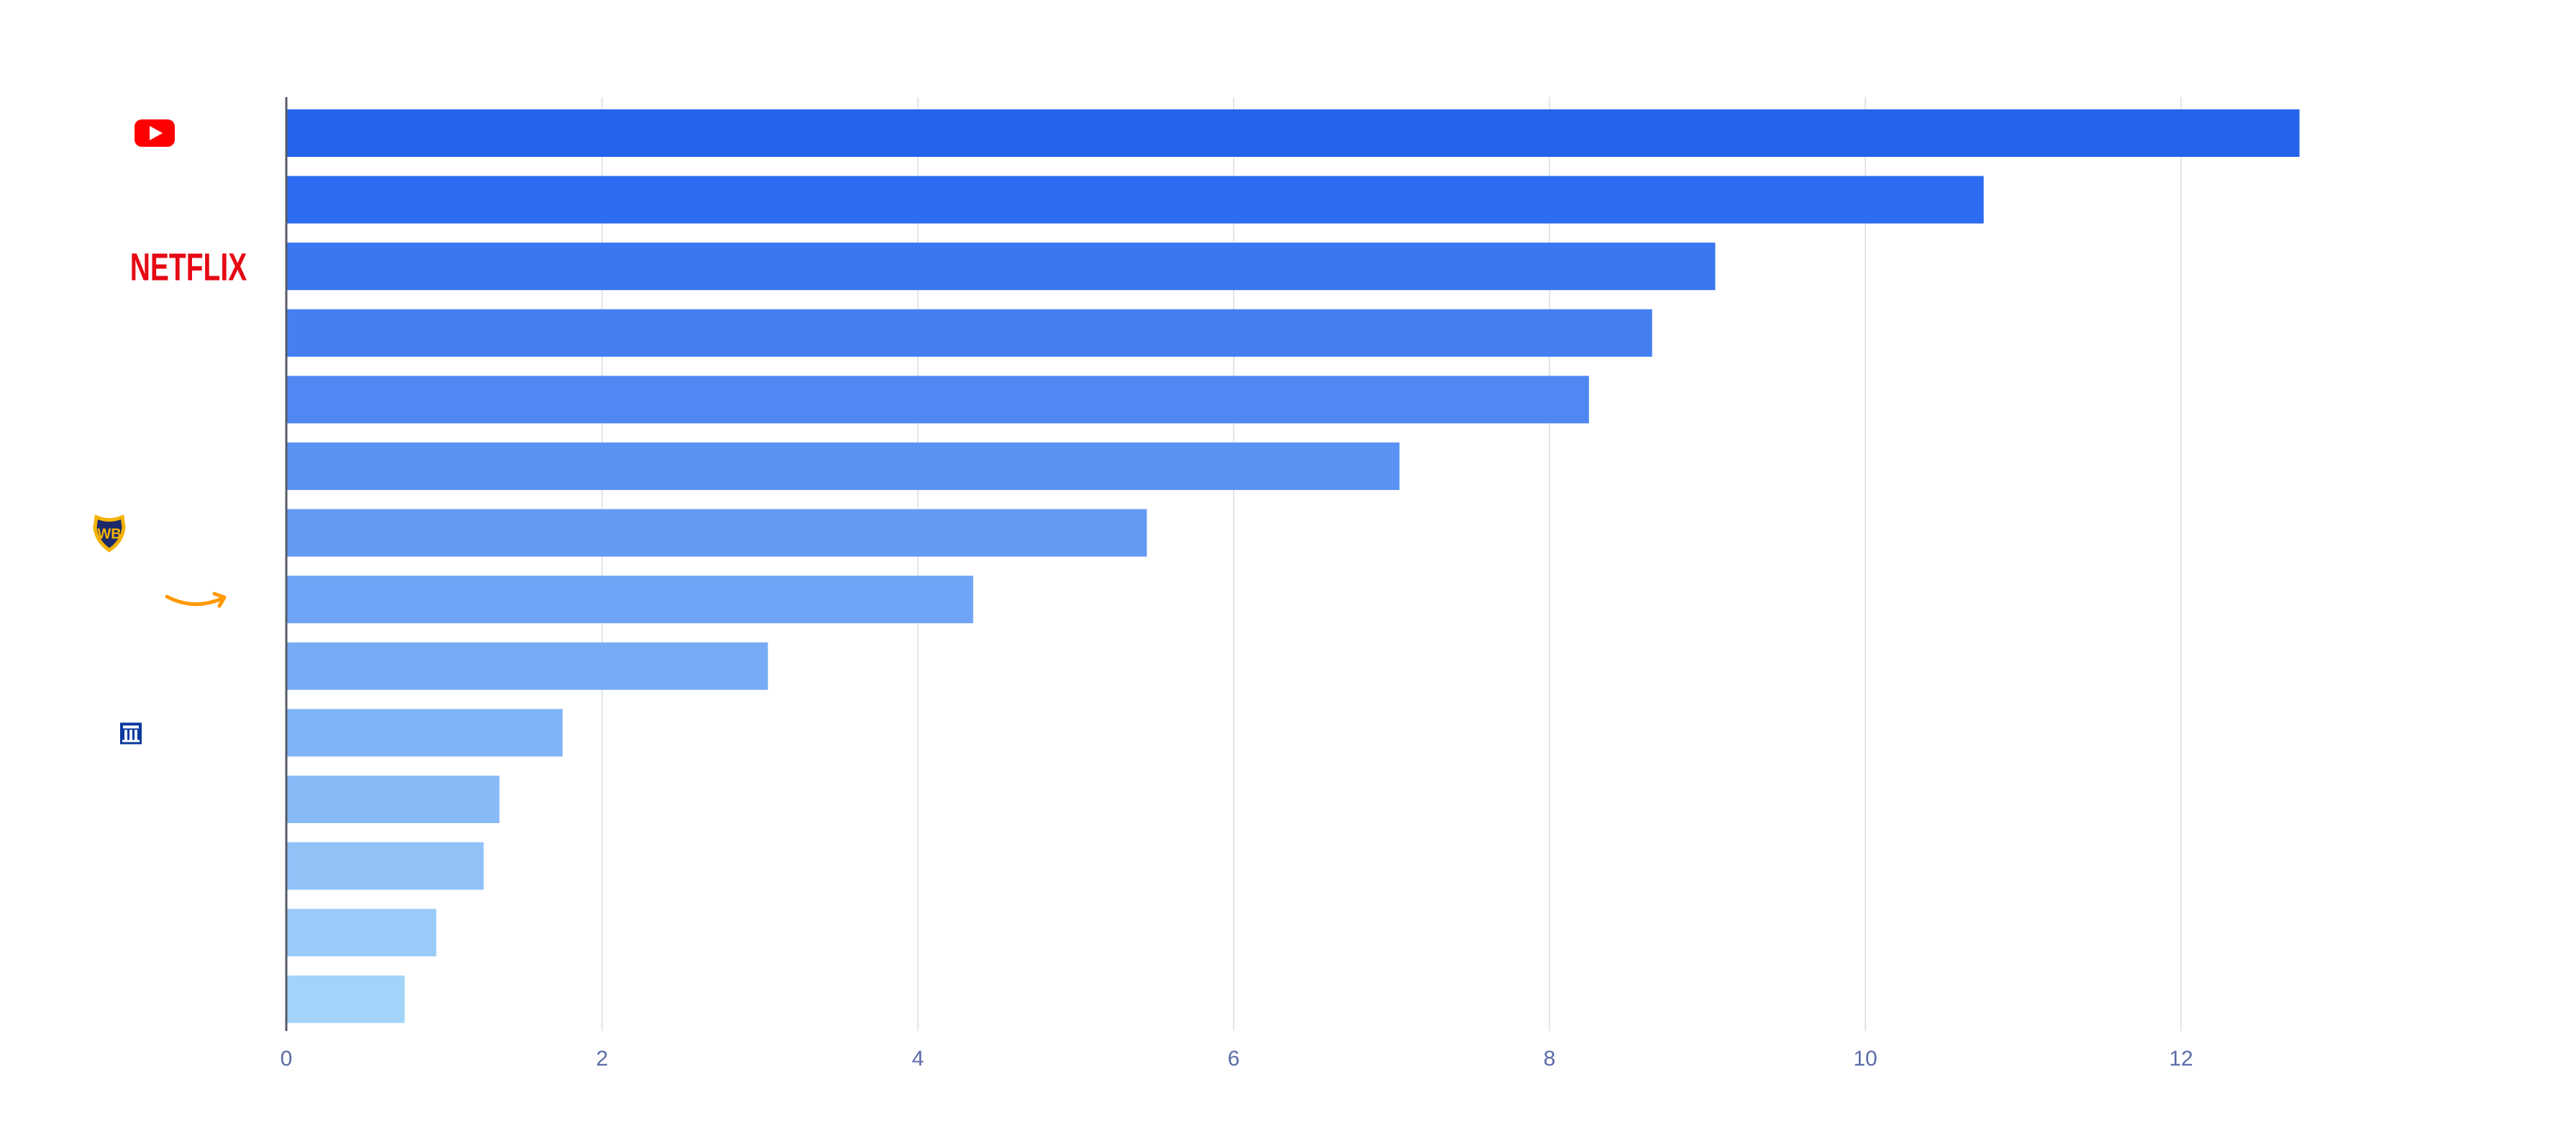  What do you see at coordinates (170, 432) in the screenshot?
I see `category-logos: NETFLIX WB` at bounding box center [170, 432].